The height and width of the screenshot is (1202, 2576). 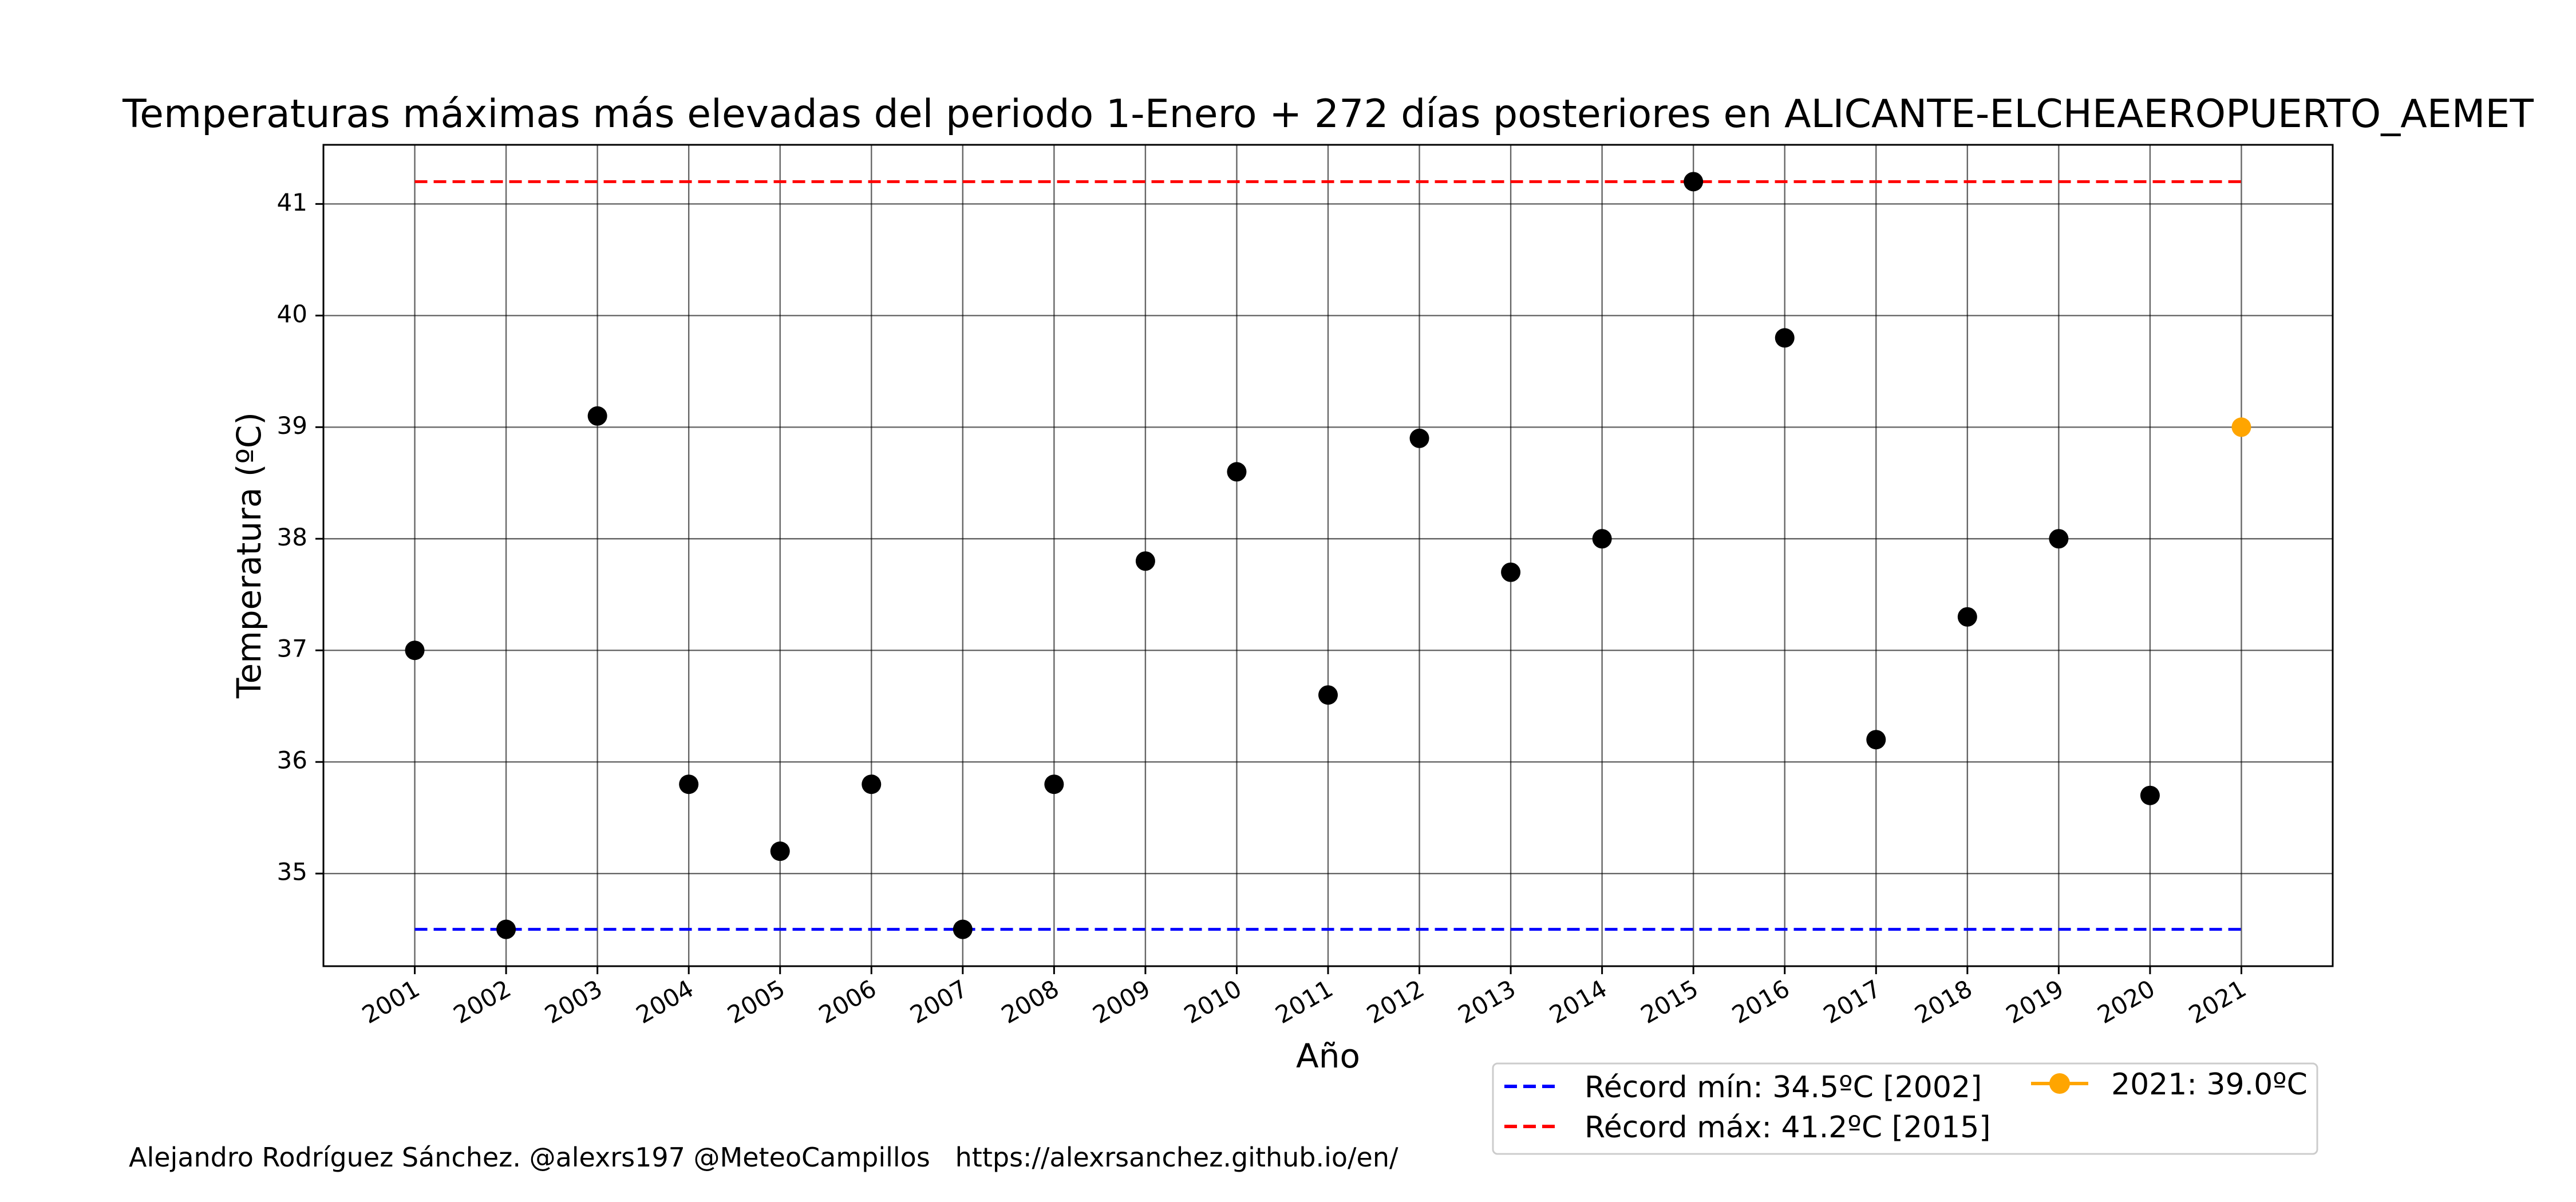 What do you see at coordinates (1121, 1002) in the screenshot?
I see `x-tick-label: 2009` at bounding box center [1121, 1002].